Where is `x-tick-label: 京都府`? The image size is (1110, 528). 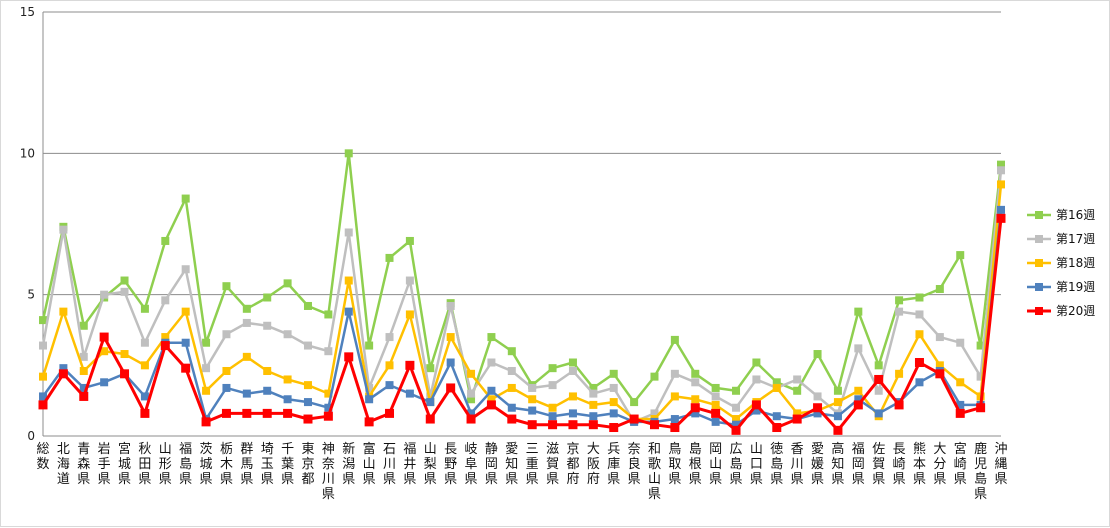 x-tick-label: 京都府 is located at coordinates (572, 464).